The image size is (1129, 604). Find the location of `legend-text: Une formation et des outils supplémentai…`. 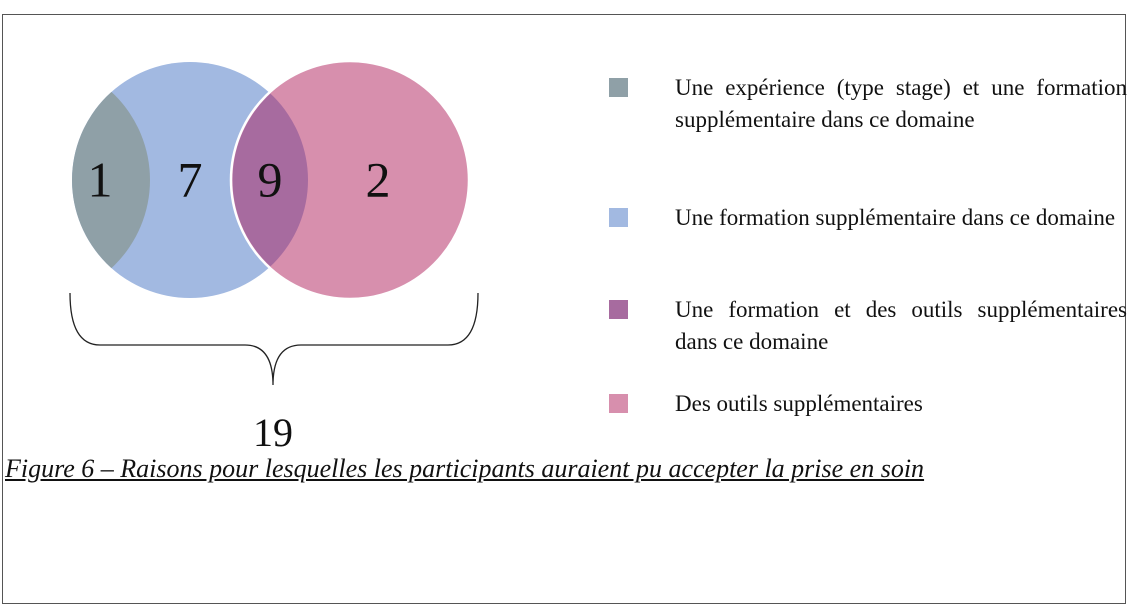

legend-text: Une formation et des outils supplémentai… is located at coordinates (901, 325).